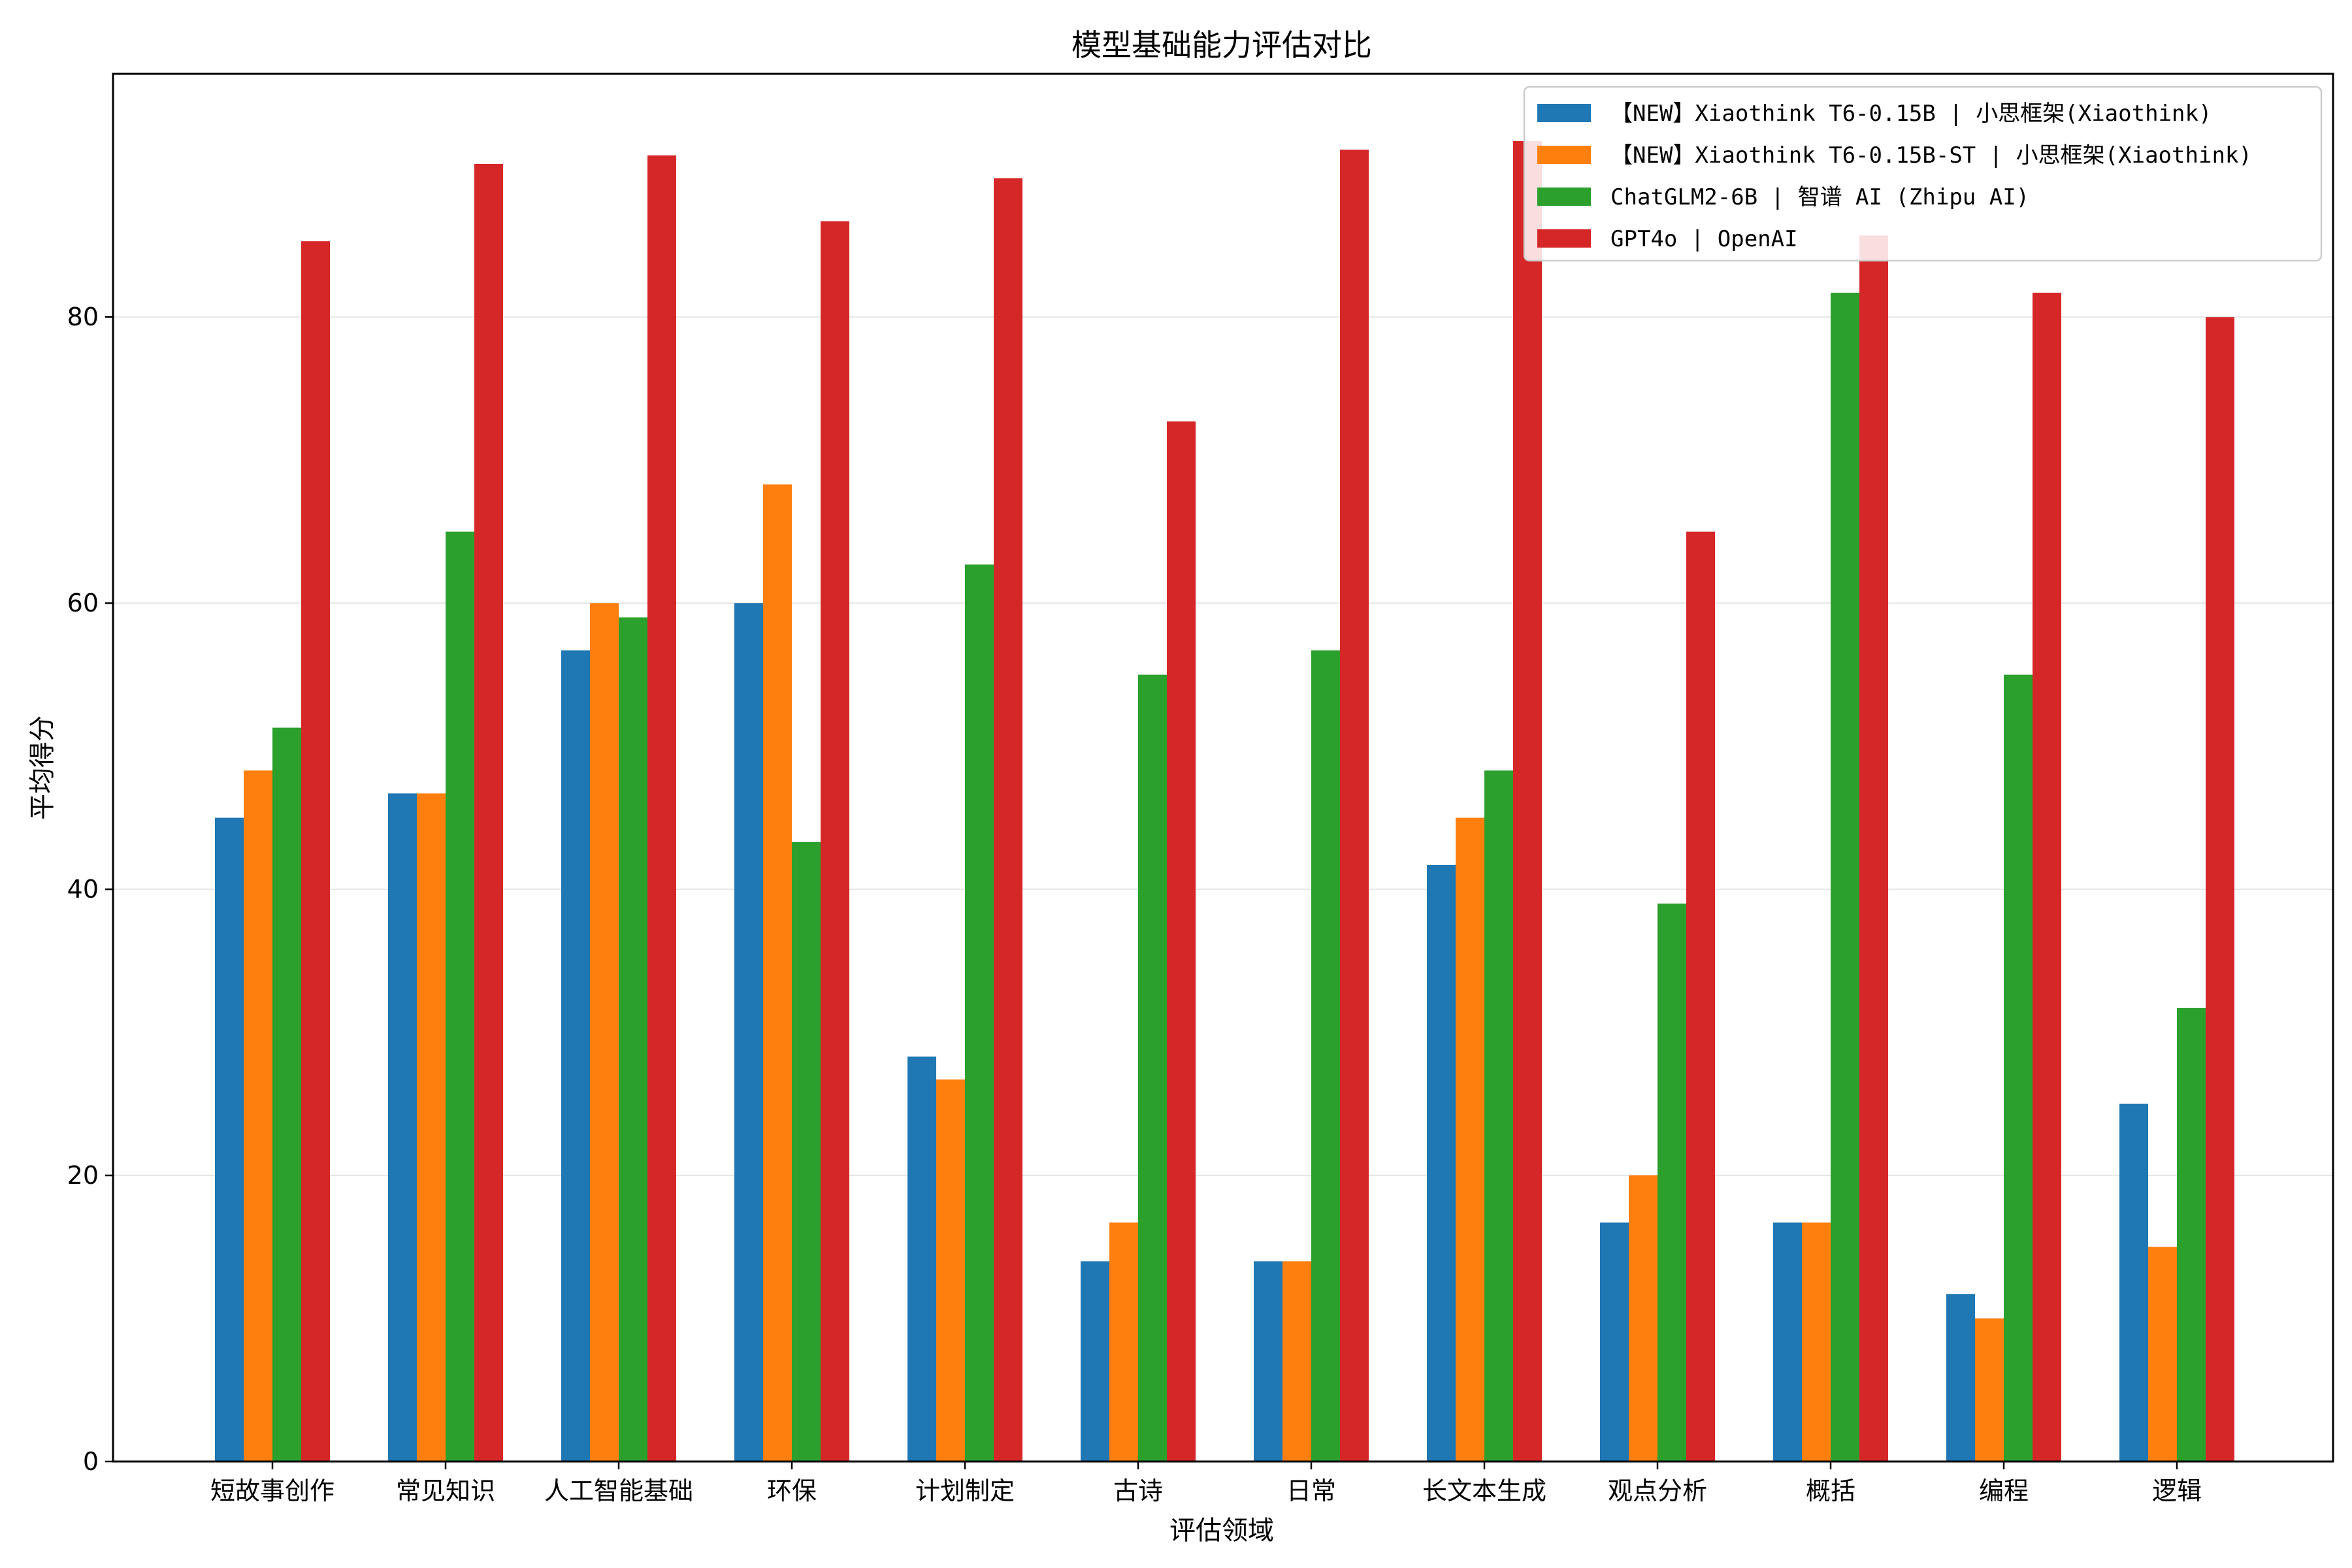 The width and height of the screenshot is (2352, 1568). I want to click on legend-label-4: GPT4o | OpenAI, so click(1704, 239).